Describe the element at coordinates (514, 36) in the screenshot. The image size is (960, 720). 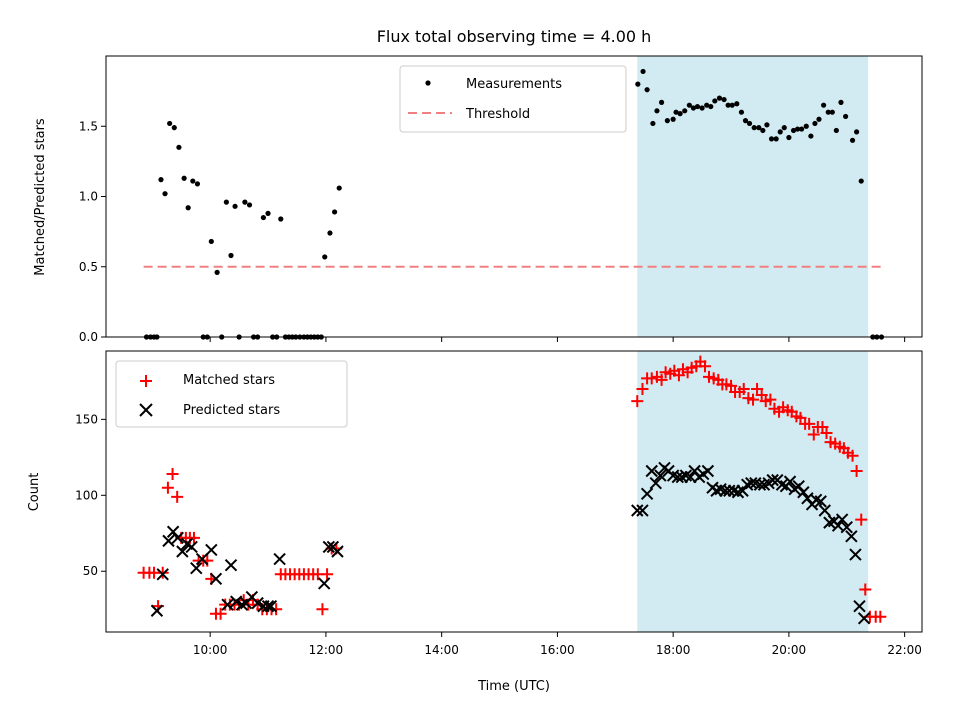
I see `chart-title: Flux total observing time = 4.00 h` at that location.